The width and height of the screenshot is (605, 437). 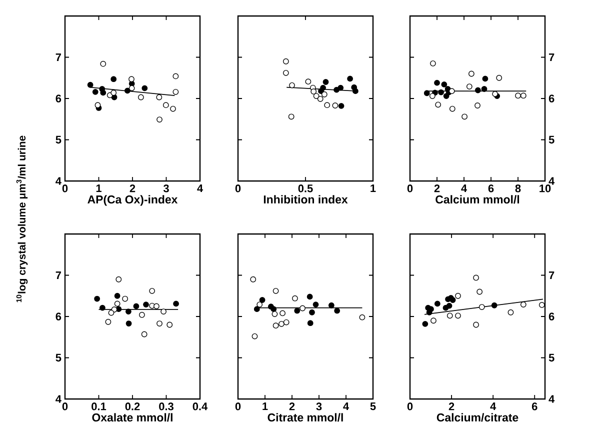 What do you see at coordinates (133, 200) in the screenshot?
I see `x-axis-title: AP(Ca Ox)-index` at bounding box center [133, 200].